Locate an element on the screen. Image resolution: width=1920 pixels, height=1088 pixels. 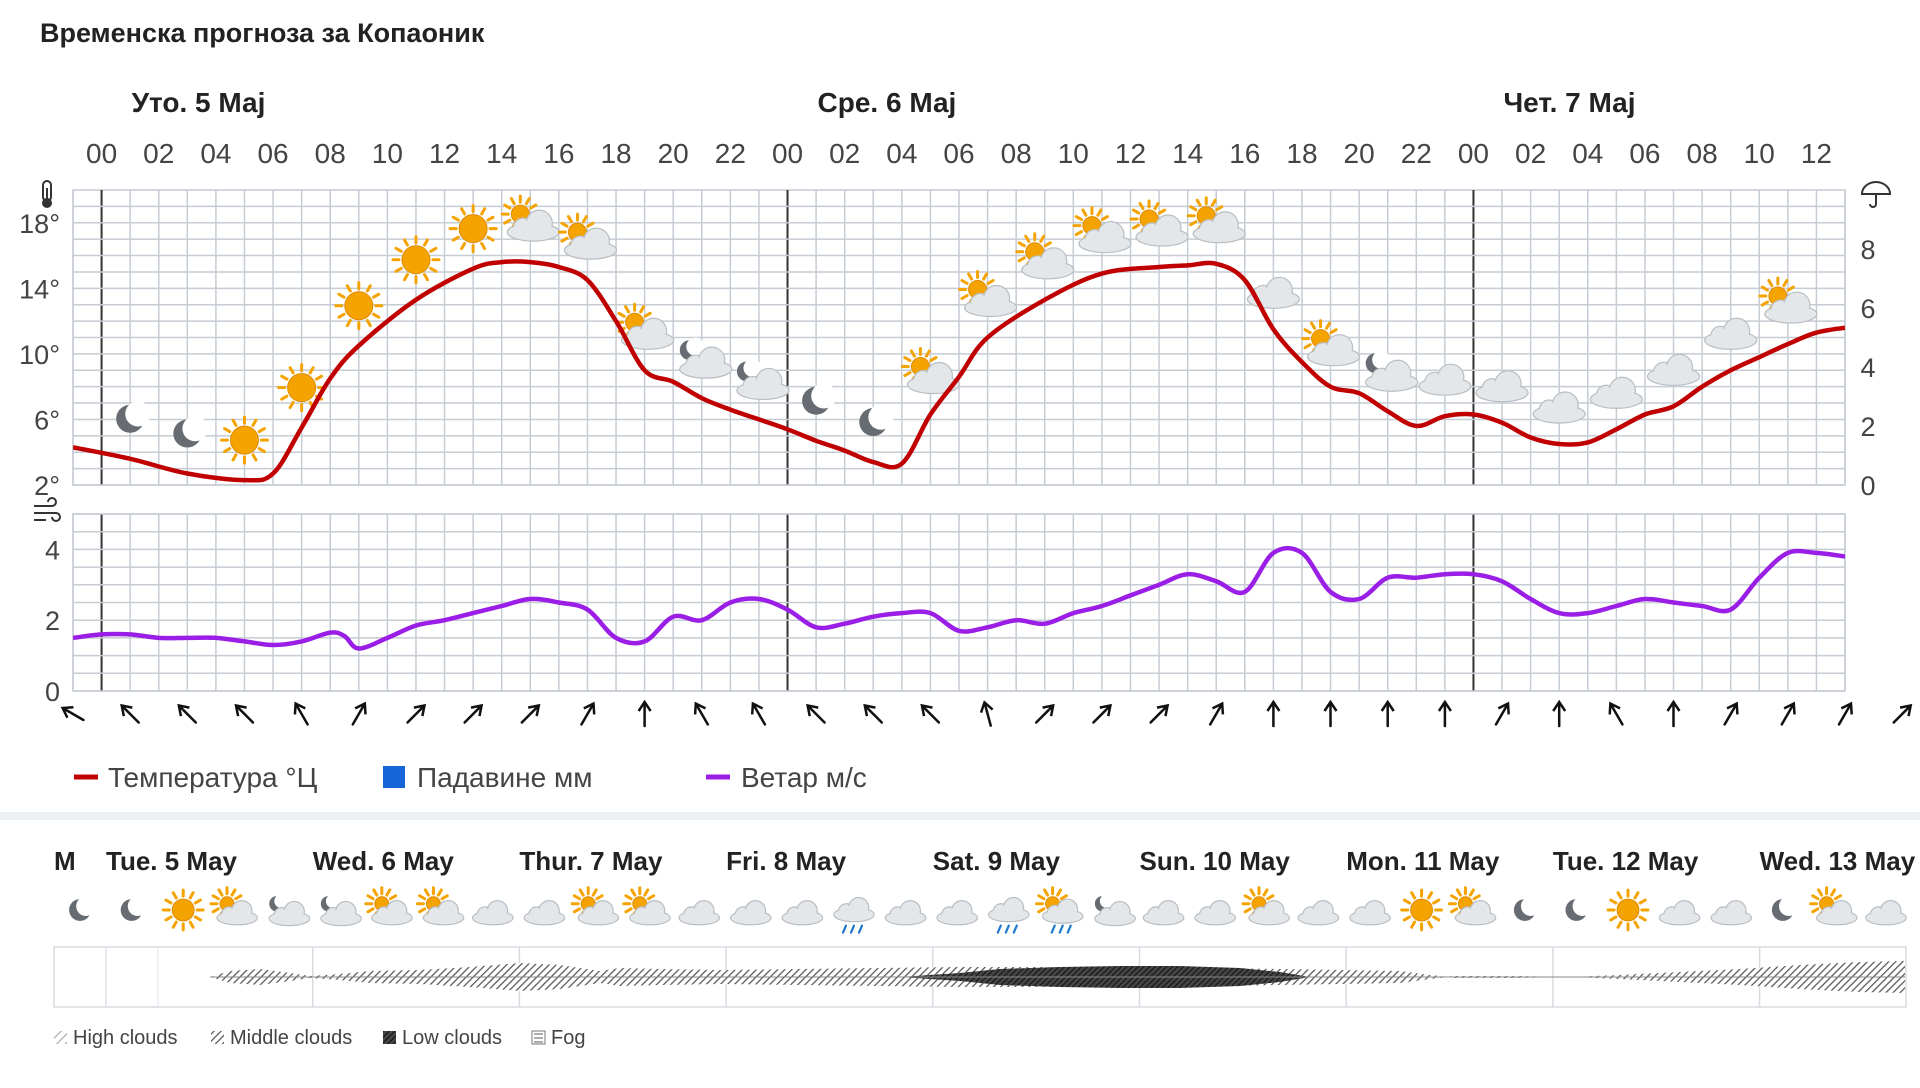
weekly-day-label: Mon. 11 May is located at coordinates (1423, 861).